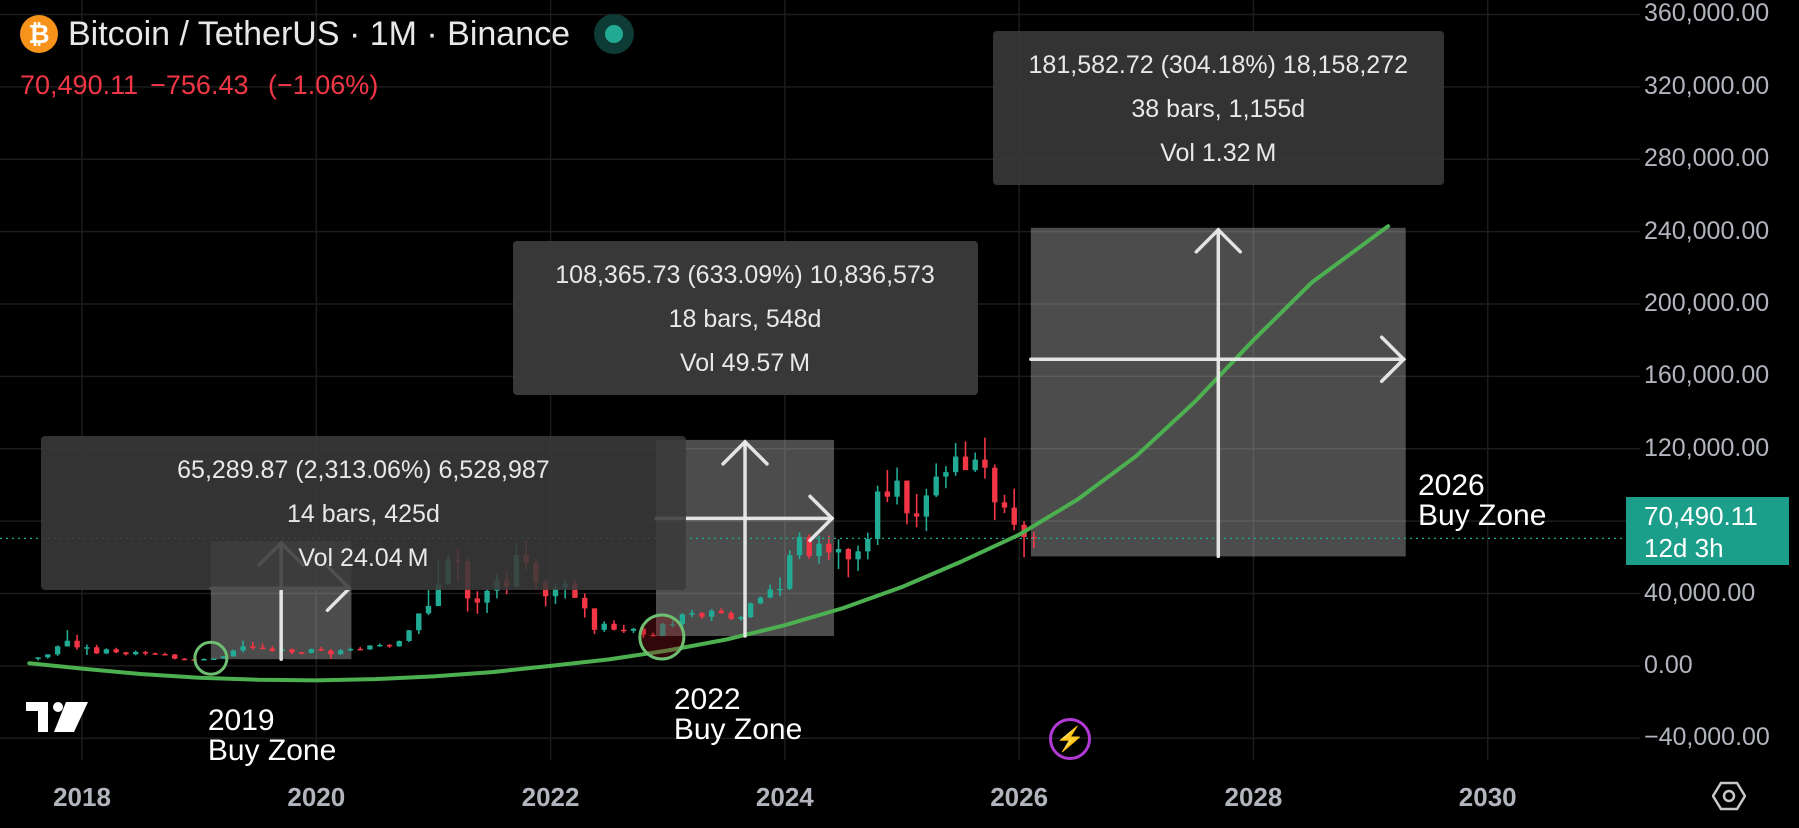 The image size is (1799, 828). I want to click on settings-hexagon-icon, so click(1729, 796).